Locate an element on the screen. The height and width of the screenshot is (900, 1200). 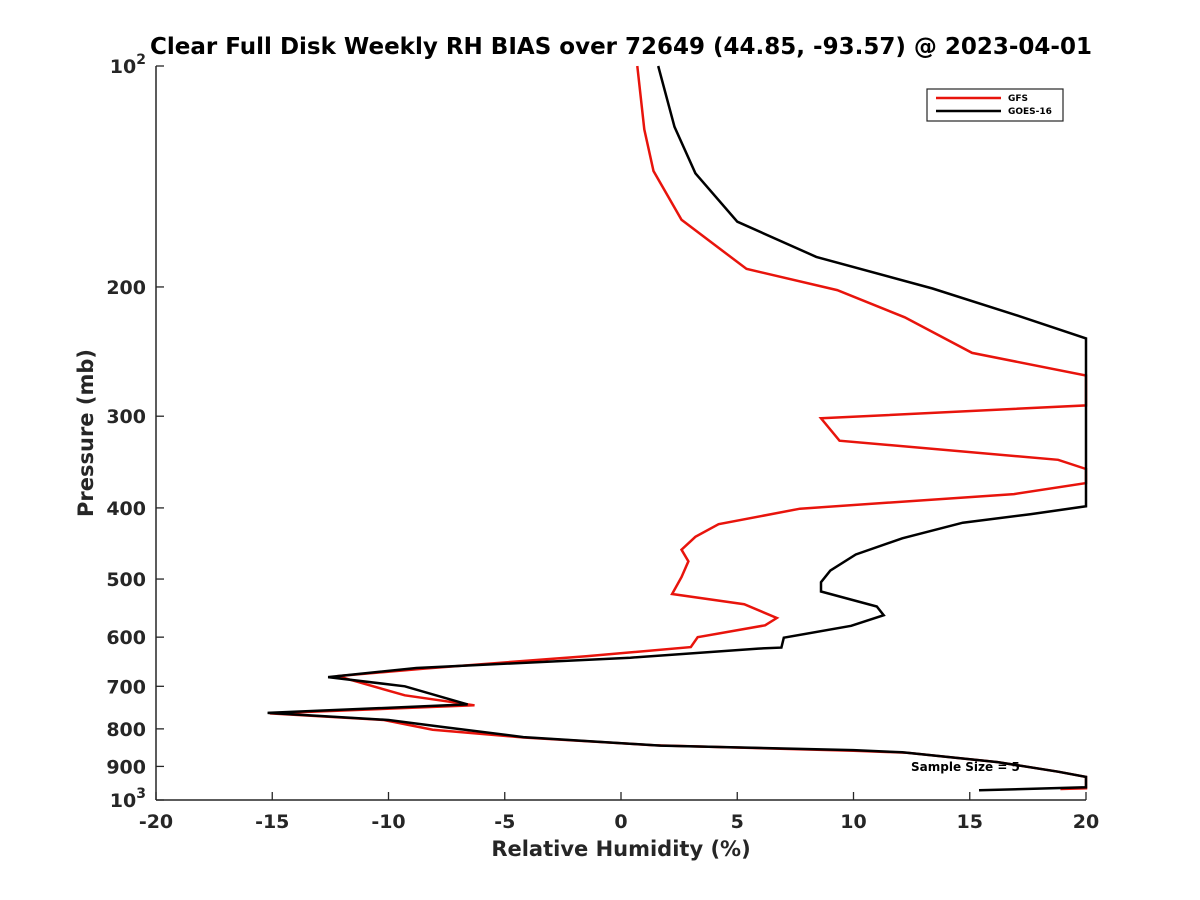
y-tick-label: 10³ is located at coordinates (128, 799).